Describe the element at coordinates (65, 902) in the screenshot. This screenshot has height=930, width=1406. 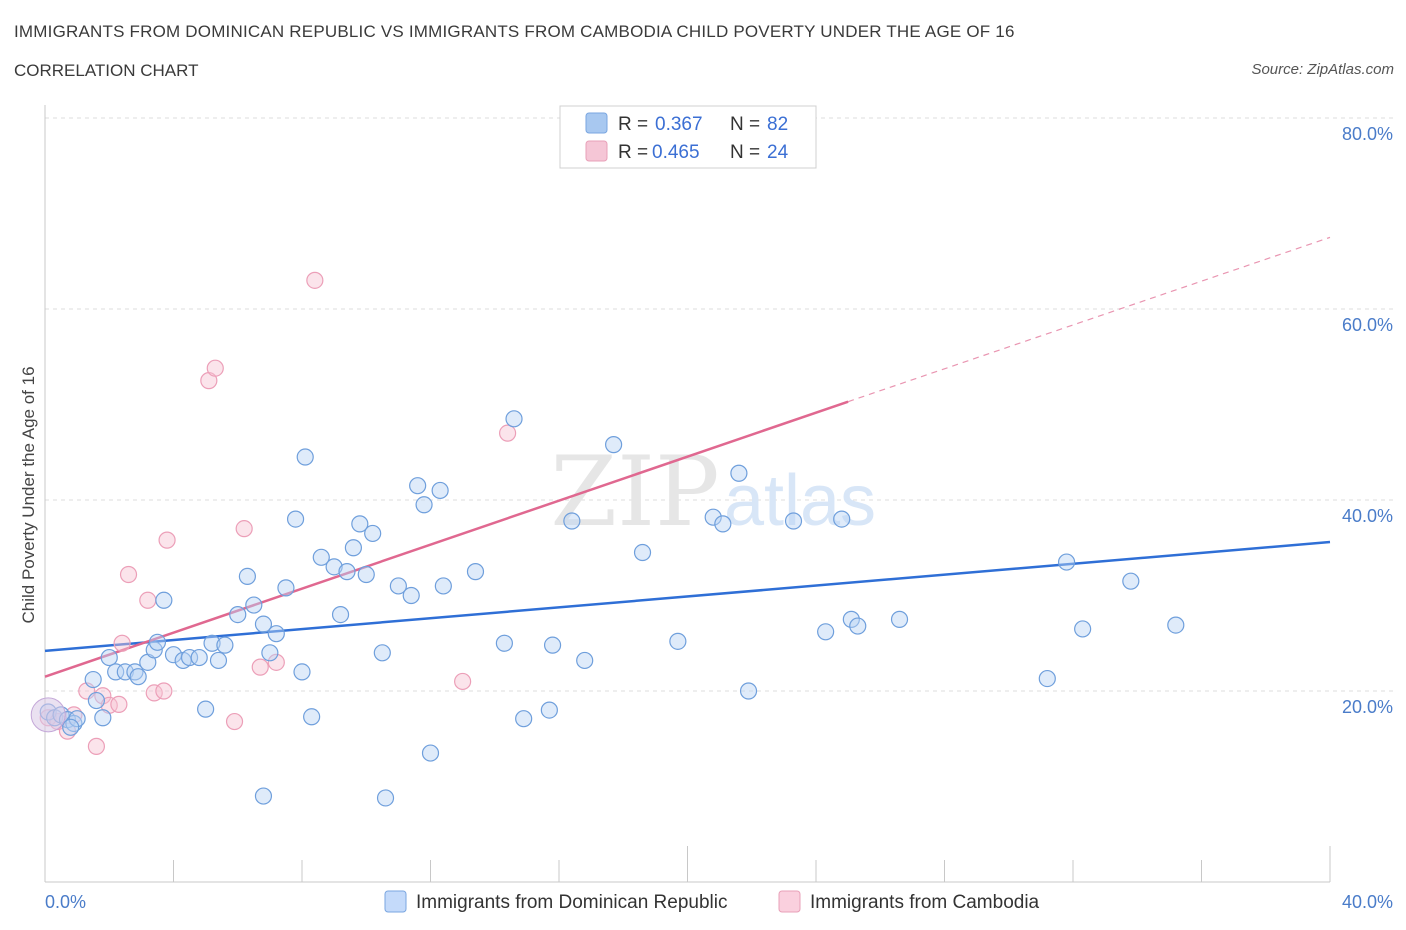
I see `x-tick-label: 0.0%` at that location.